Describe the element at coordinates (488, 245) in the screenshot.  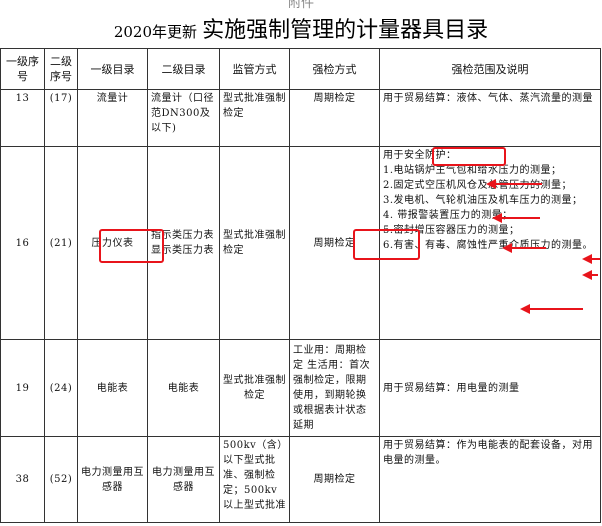
I see `scope-line: 6.有害、有毒、腐蚀性严重介质压力的测量。` at that location.